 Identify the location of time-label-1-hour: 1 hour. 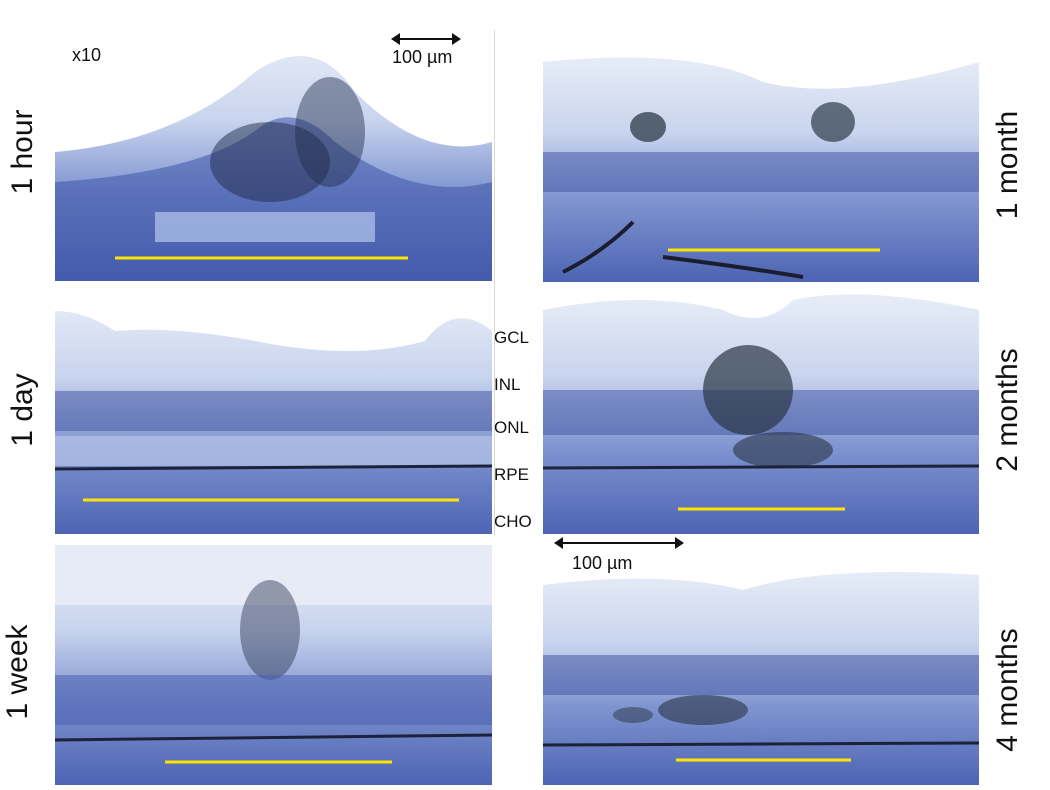
(22, 152).